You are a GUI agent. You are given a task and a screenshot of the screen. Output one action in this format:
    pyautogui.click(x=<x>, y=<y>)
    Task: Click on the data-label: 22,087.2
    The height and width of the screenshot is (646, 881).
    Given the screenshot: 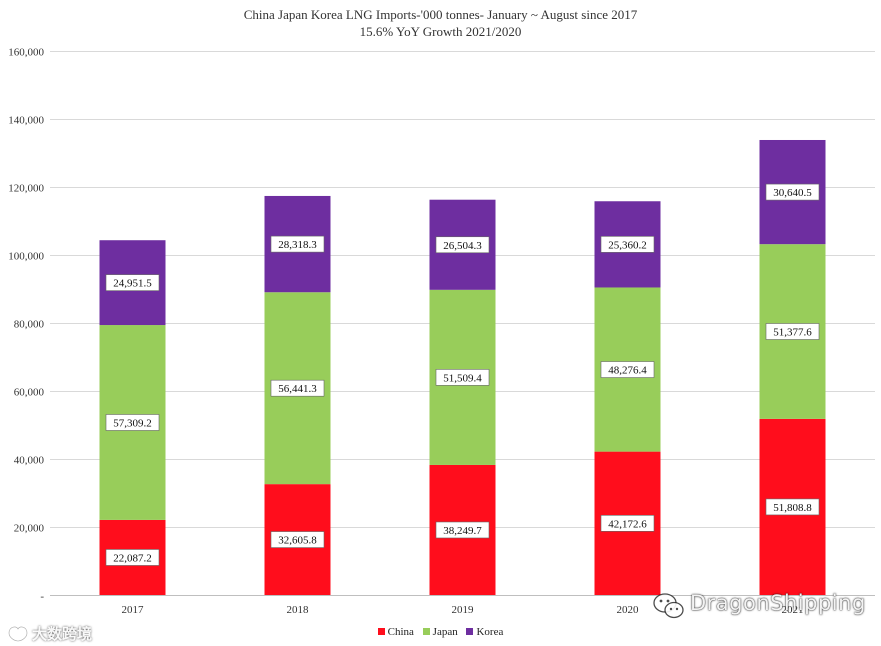 What is the action you would take?
    pyautogui.click(x=132, y=558)
    